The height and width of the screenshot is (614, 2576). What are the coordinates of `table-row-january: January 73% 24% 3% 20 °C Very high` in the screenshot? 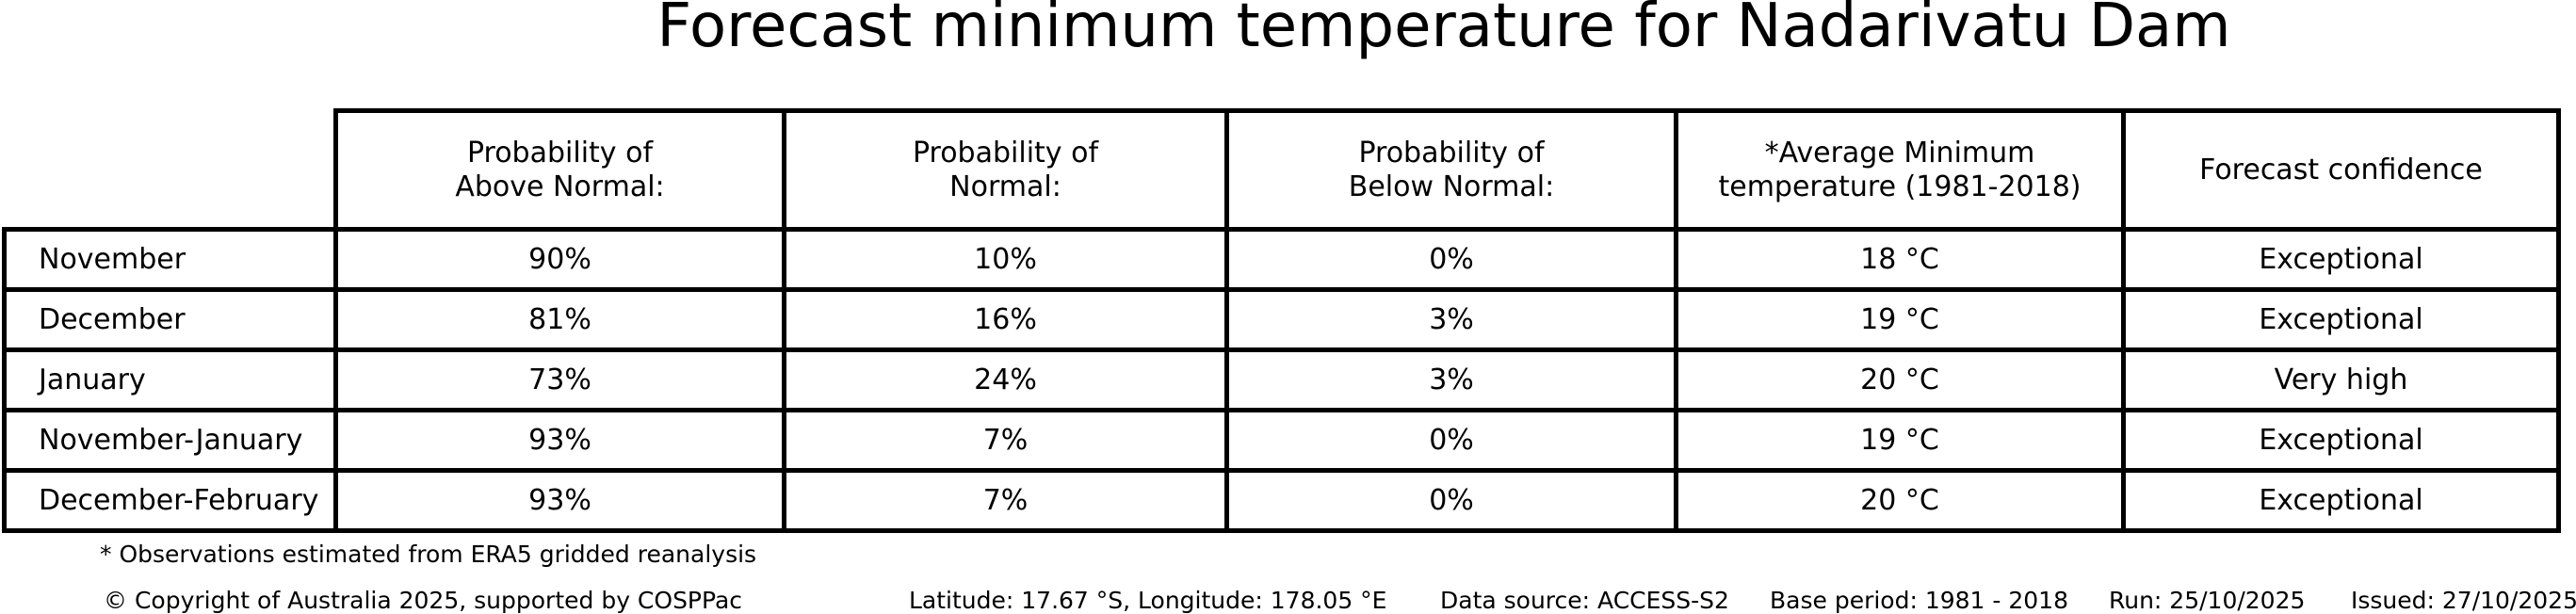 It's located at (1281, 379).